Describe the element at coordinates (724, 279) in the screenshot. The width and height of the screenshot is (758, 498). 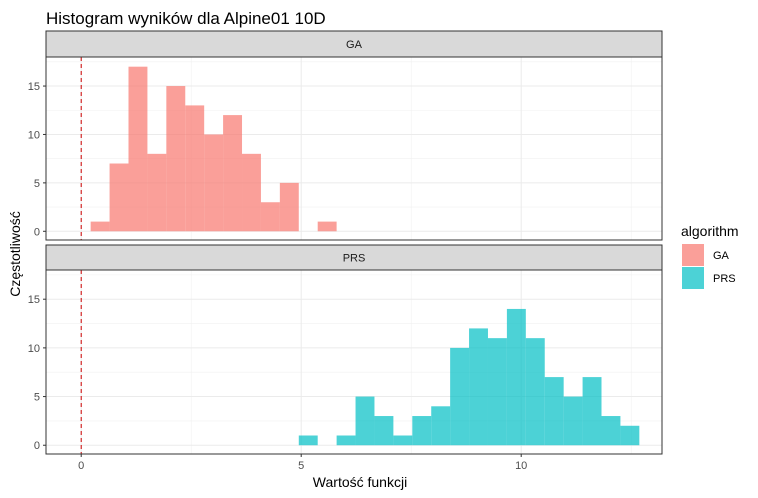
I see `legend-label-prs: PRS` at that location.